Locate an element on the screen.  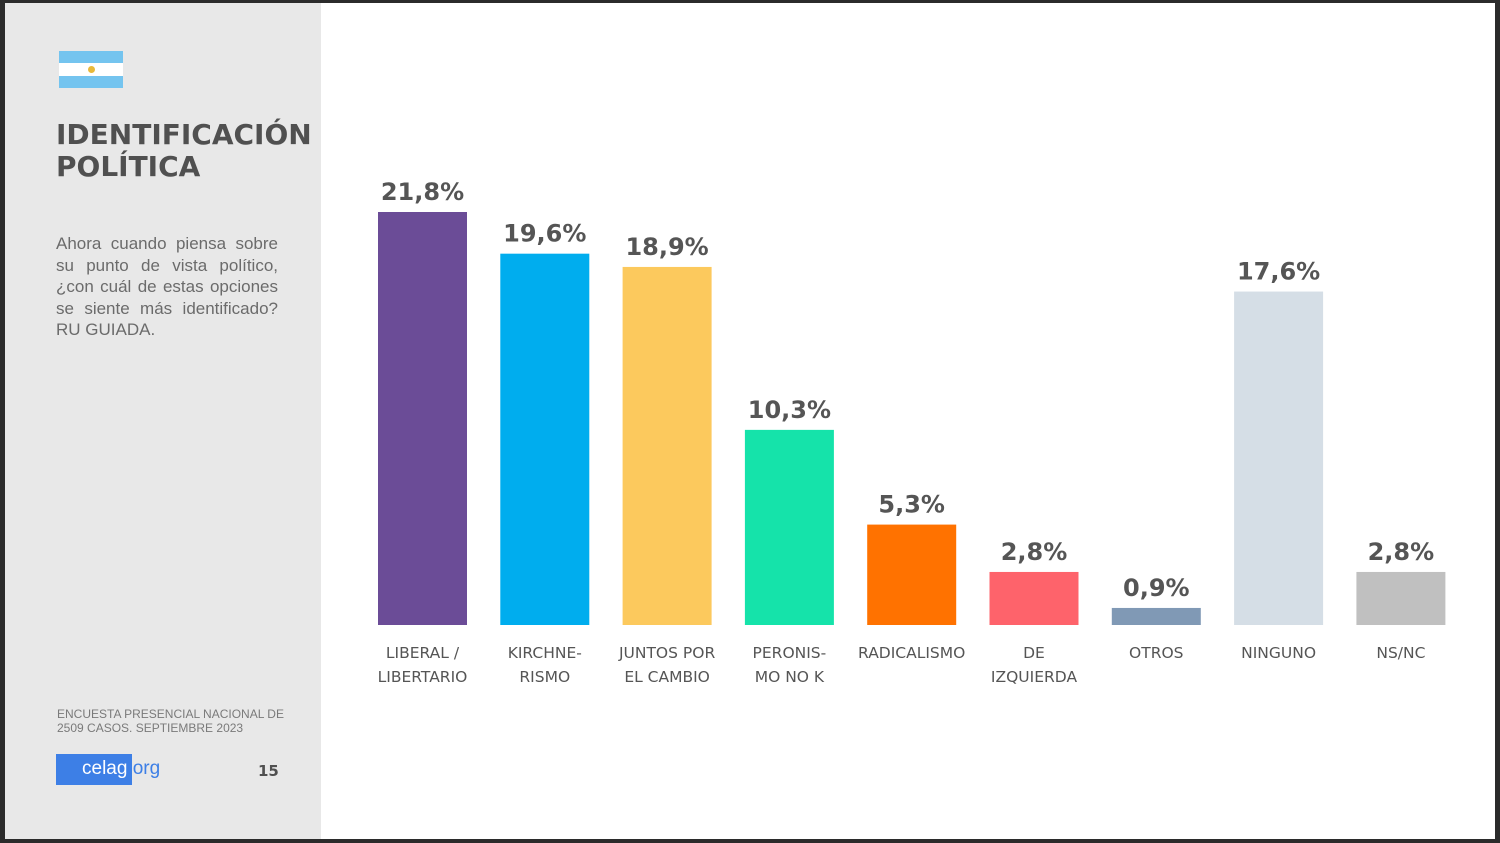
value-label-2: 18,9% is located at coordinates (666, 247).